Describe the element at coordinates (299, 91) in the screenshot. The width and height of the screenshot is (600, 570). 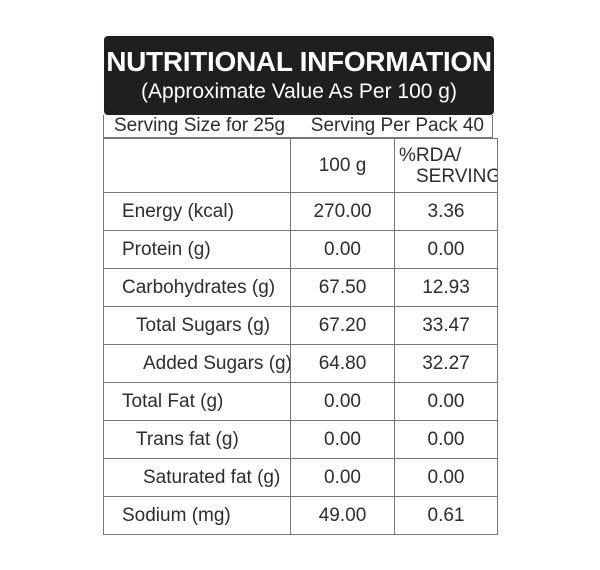
I see `label-subtitle: (Approximate Value As Per 100 g)` at that location.